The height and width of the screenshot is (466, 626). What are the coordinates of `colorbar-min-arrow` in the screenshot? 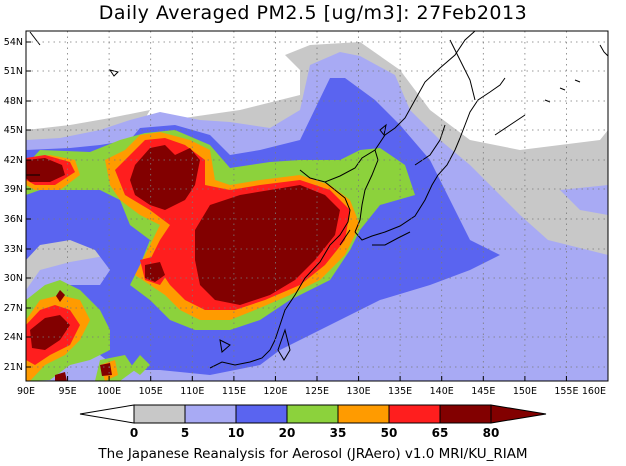 It's located at (107, 414).